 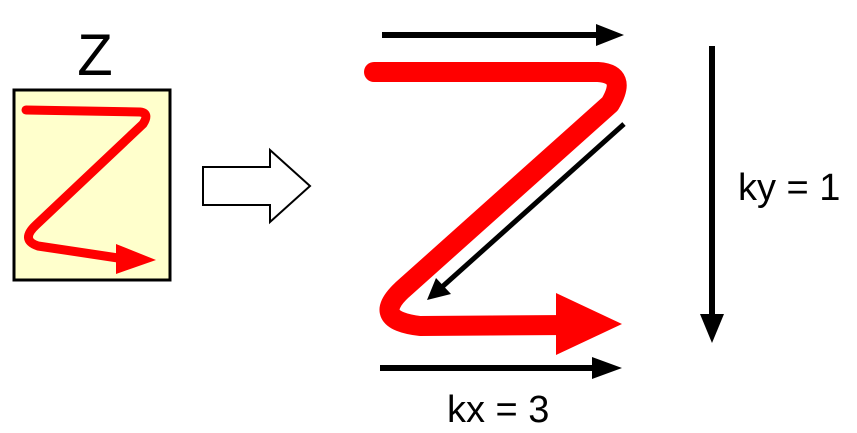 I want to click on vertical-arrowhead, so click(x=712, y=328).